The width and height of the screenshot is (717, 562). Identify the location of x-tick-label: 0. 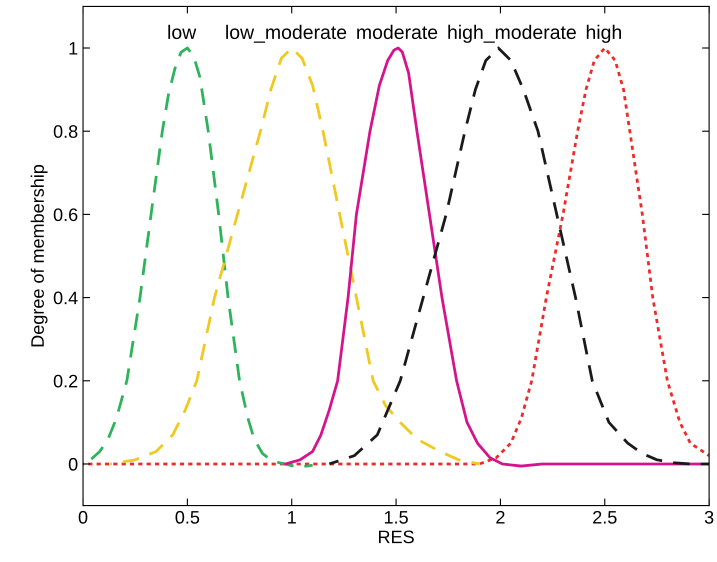
(83, 517).